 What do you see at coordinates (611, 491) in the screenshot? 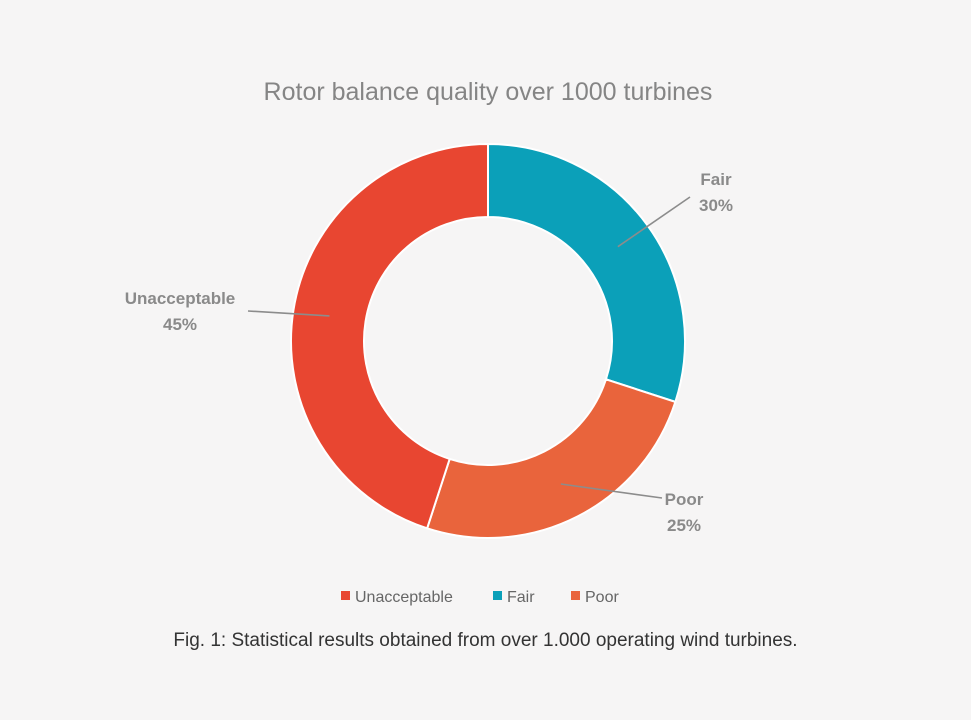
I see `leader-line-poor` at bounding box center [611, 491].